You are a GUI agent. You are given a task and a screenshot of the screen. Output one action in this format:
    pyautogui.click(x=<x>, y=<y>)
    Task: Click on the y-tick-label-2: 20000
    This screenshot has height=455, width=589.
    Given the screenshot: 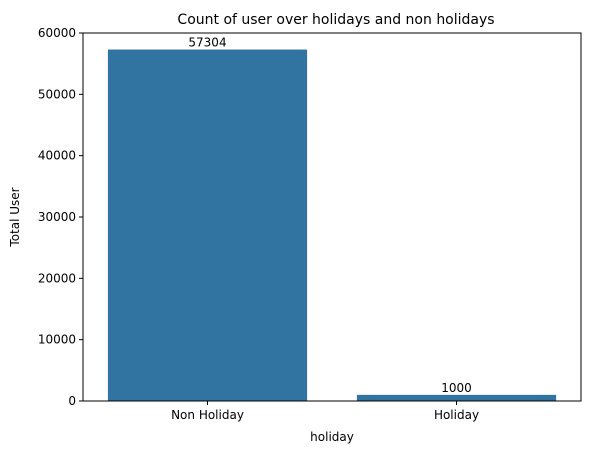 What is the action you would take?
    pyautogui.click(x=57, y=278)
    